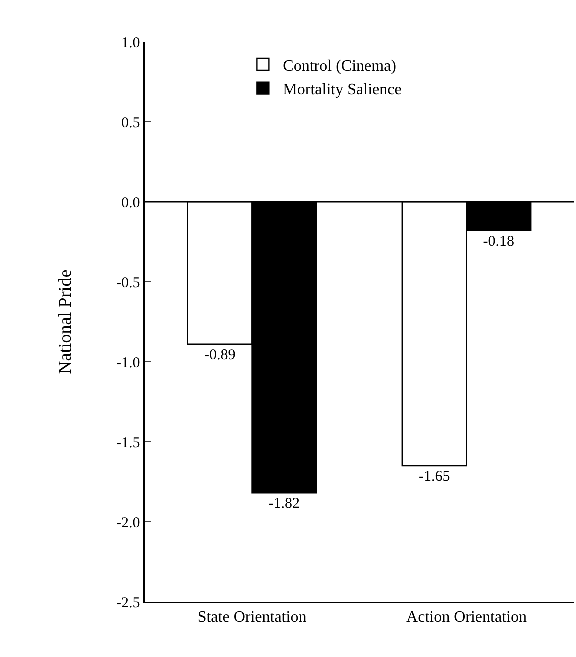  I want to click on data-label: -1.65, so click(434, 477).